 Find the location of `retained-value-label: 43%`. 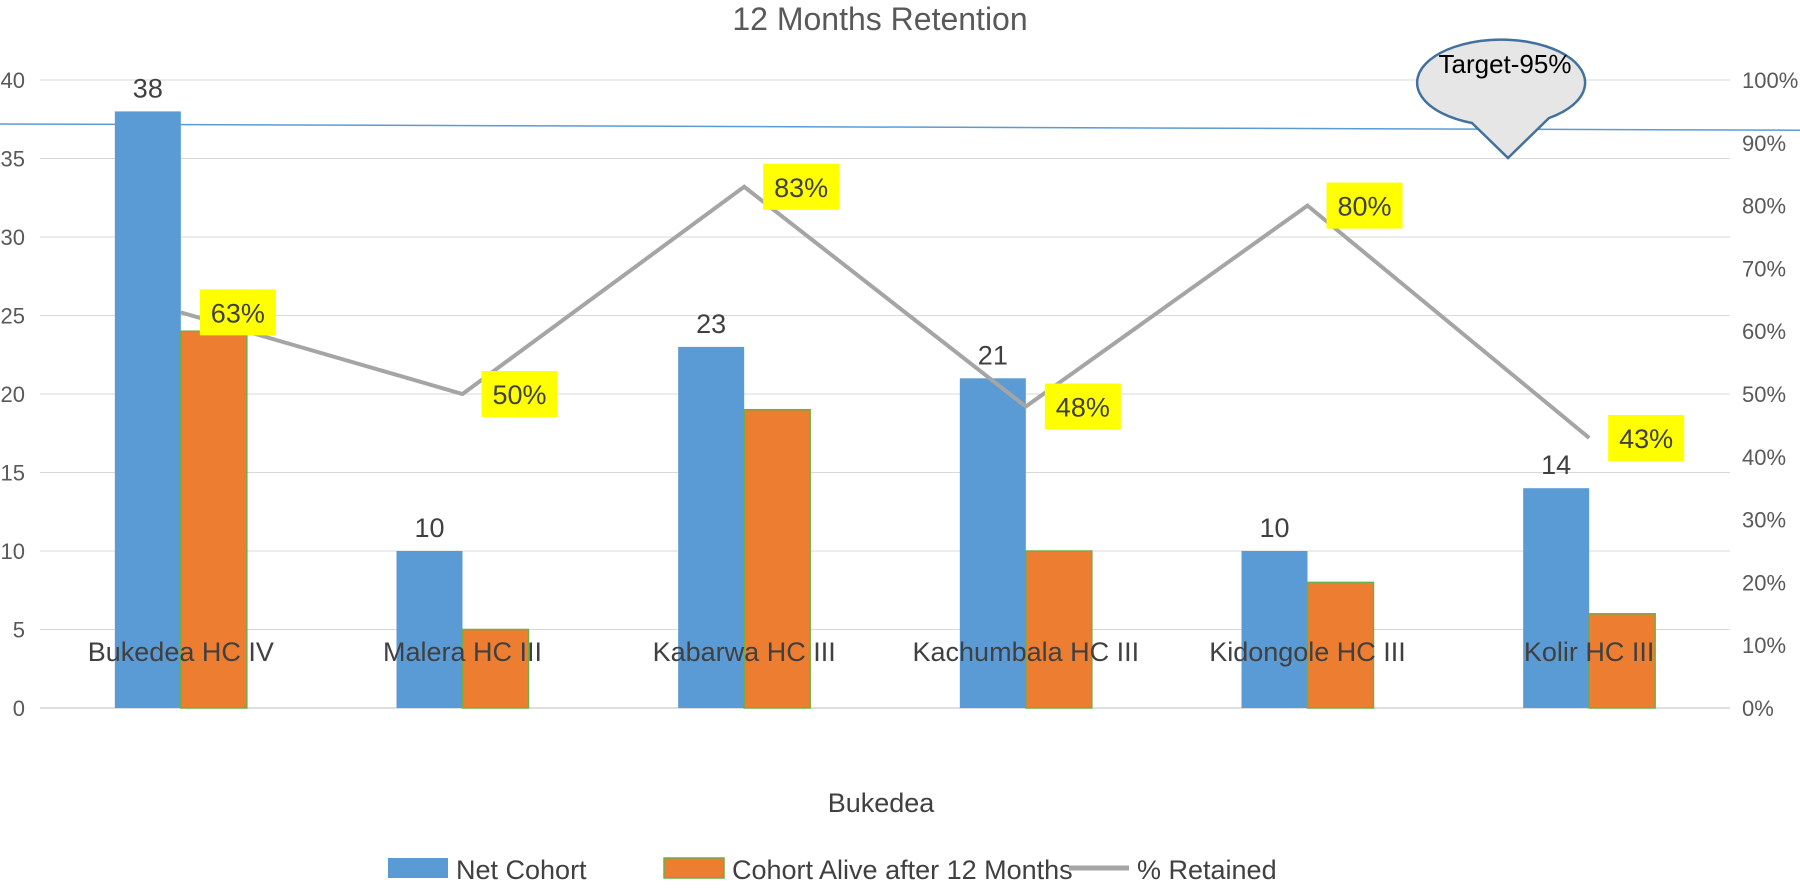

retained-value-label: 43% is located at coordinates (1646, 439).